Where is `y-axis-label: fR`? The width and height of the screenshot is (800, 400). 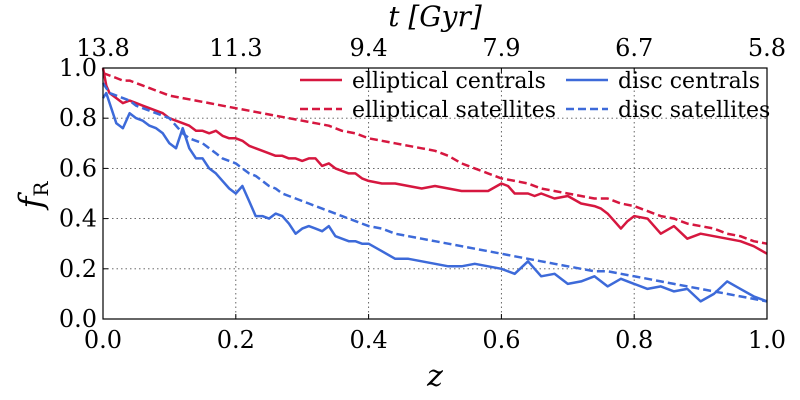
y-axis-label: fR is located at coordinates (32, 196).